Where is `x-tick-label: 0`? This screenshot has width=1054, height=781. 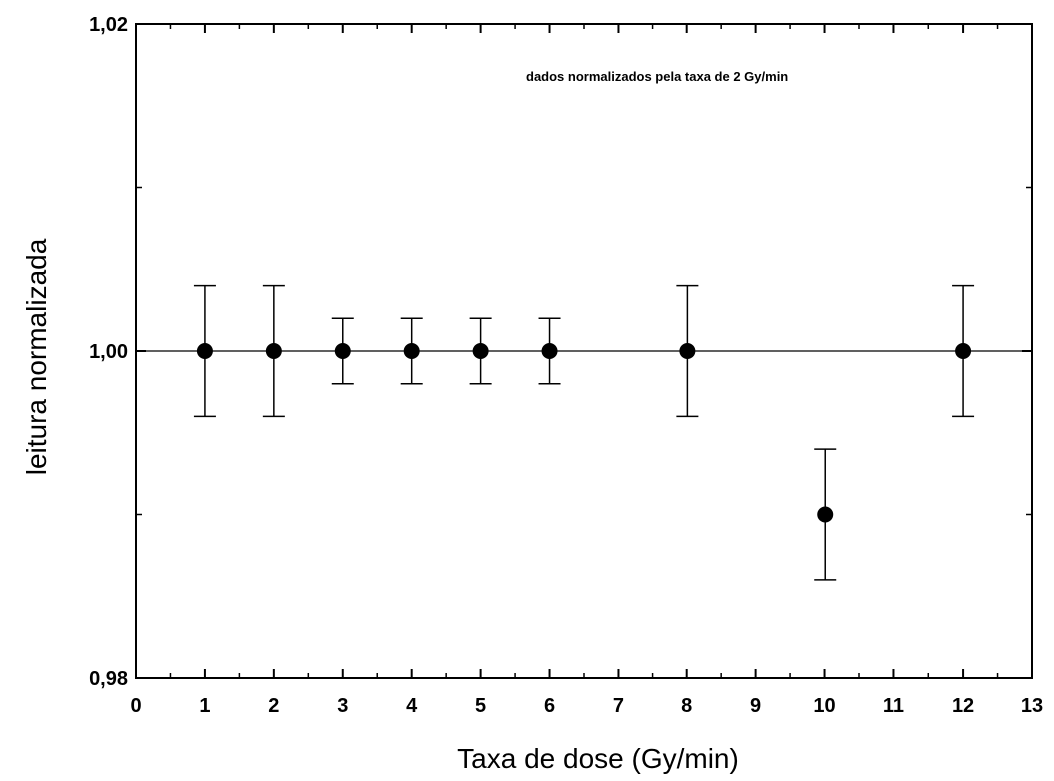 x-tick-label: 0 is located at coordinates (135, 706).